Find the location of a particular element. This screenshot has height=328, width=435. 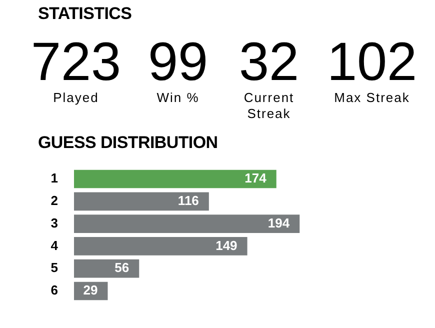

category-label: Current Streak is located at coordinates (269, 106).